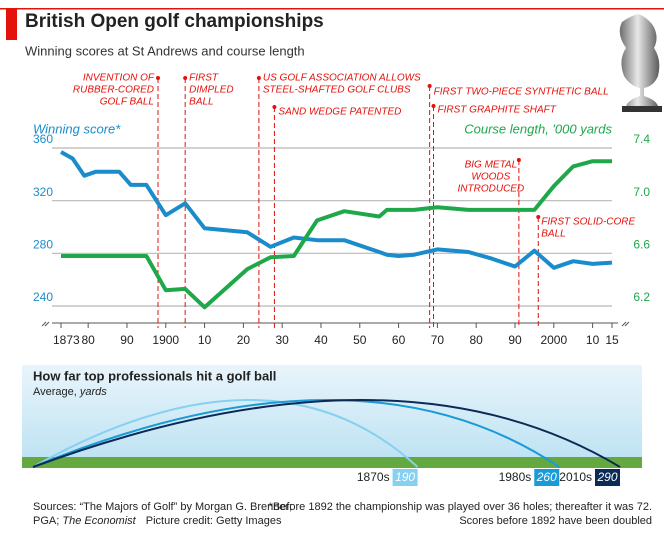 This screenshot has height=536, width=664. I want to click on footnote-2: Scores before 1892 have been doubled, so click(555, 521).